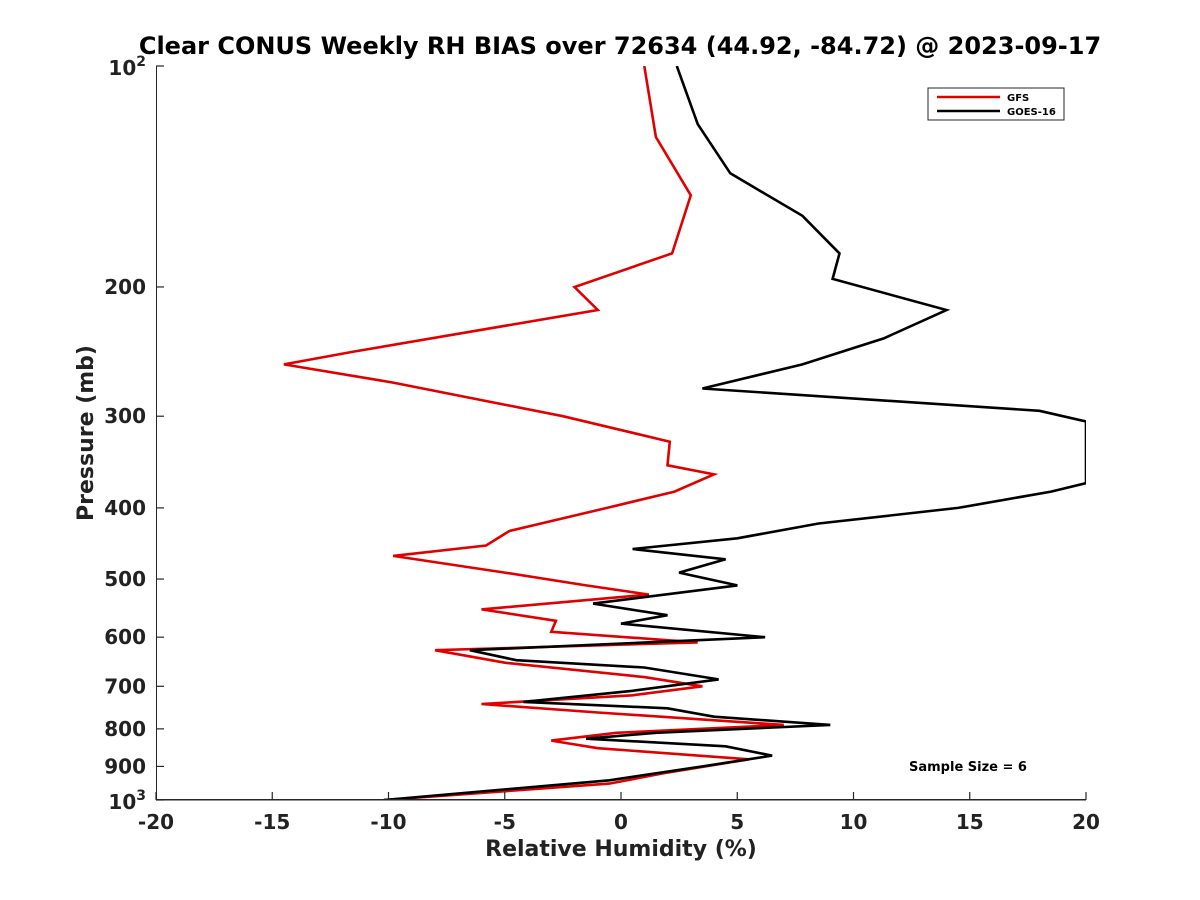 Image resolution: width=1200 pixels, height=900 pixels. I want to click on x-tick-label: 20, so click(1086, 822).